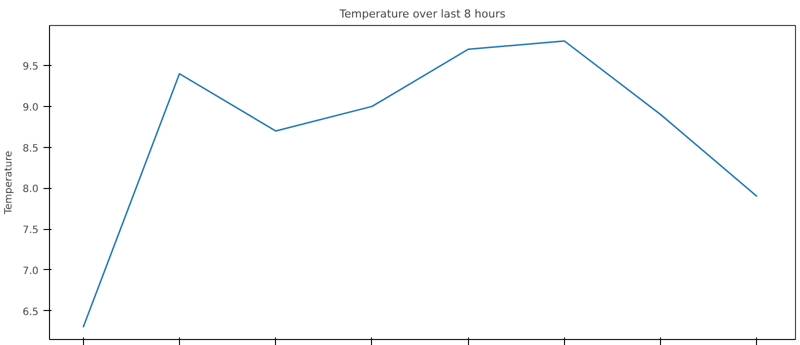 The width and height of the screenshot is (800, 345). What do you see at coordinates (30, 230) in the screenshot?
I see `y-tick-label: 7.5` at bounding box center [30, 230].